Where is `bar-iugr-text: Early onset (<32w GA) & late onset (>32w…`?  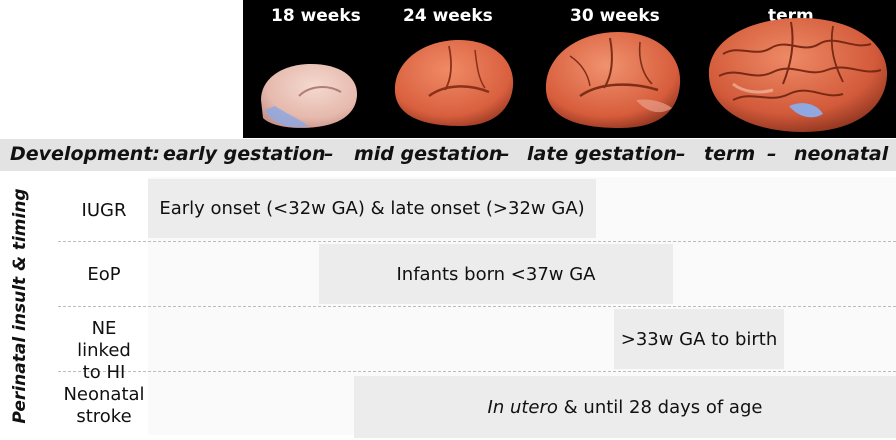
bar-iugr-text: Early onset (<32w GA) & late onset (>32w… is located at coordinates (372, 208).